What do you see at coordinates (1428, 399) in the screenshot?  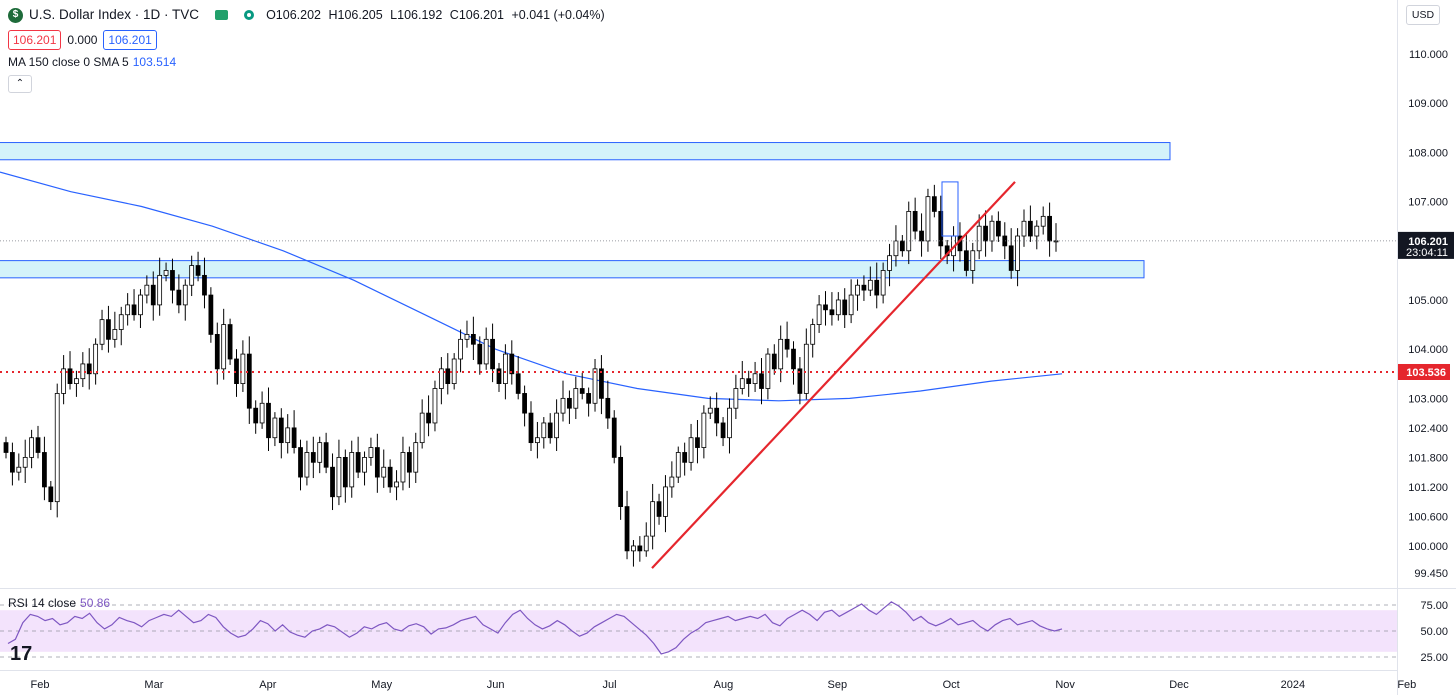 I see `price-tick-label: 103.000` at bounding box center [1428, 399].